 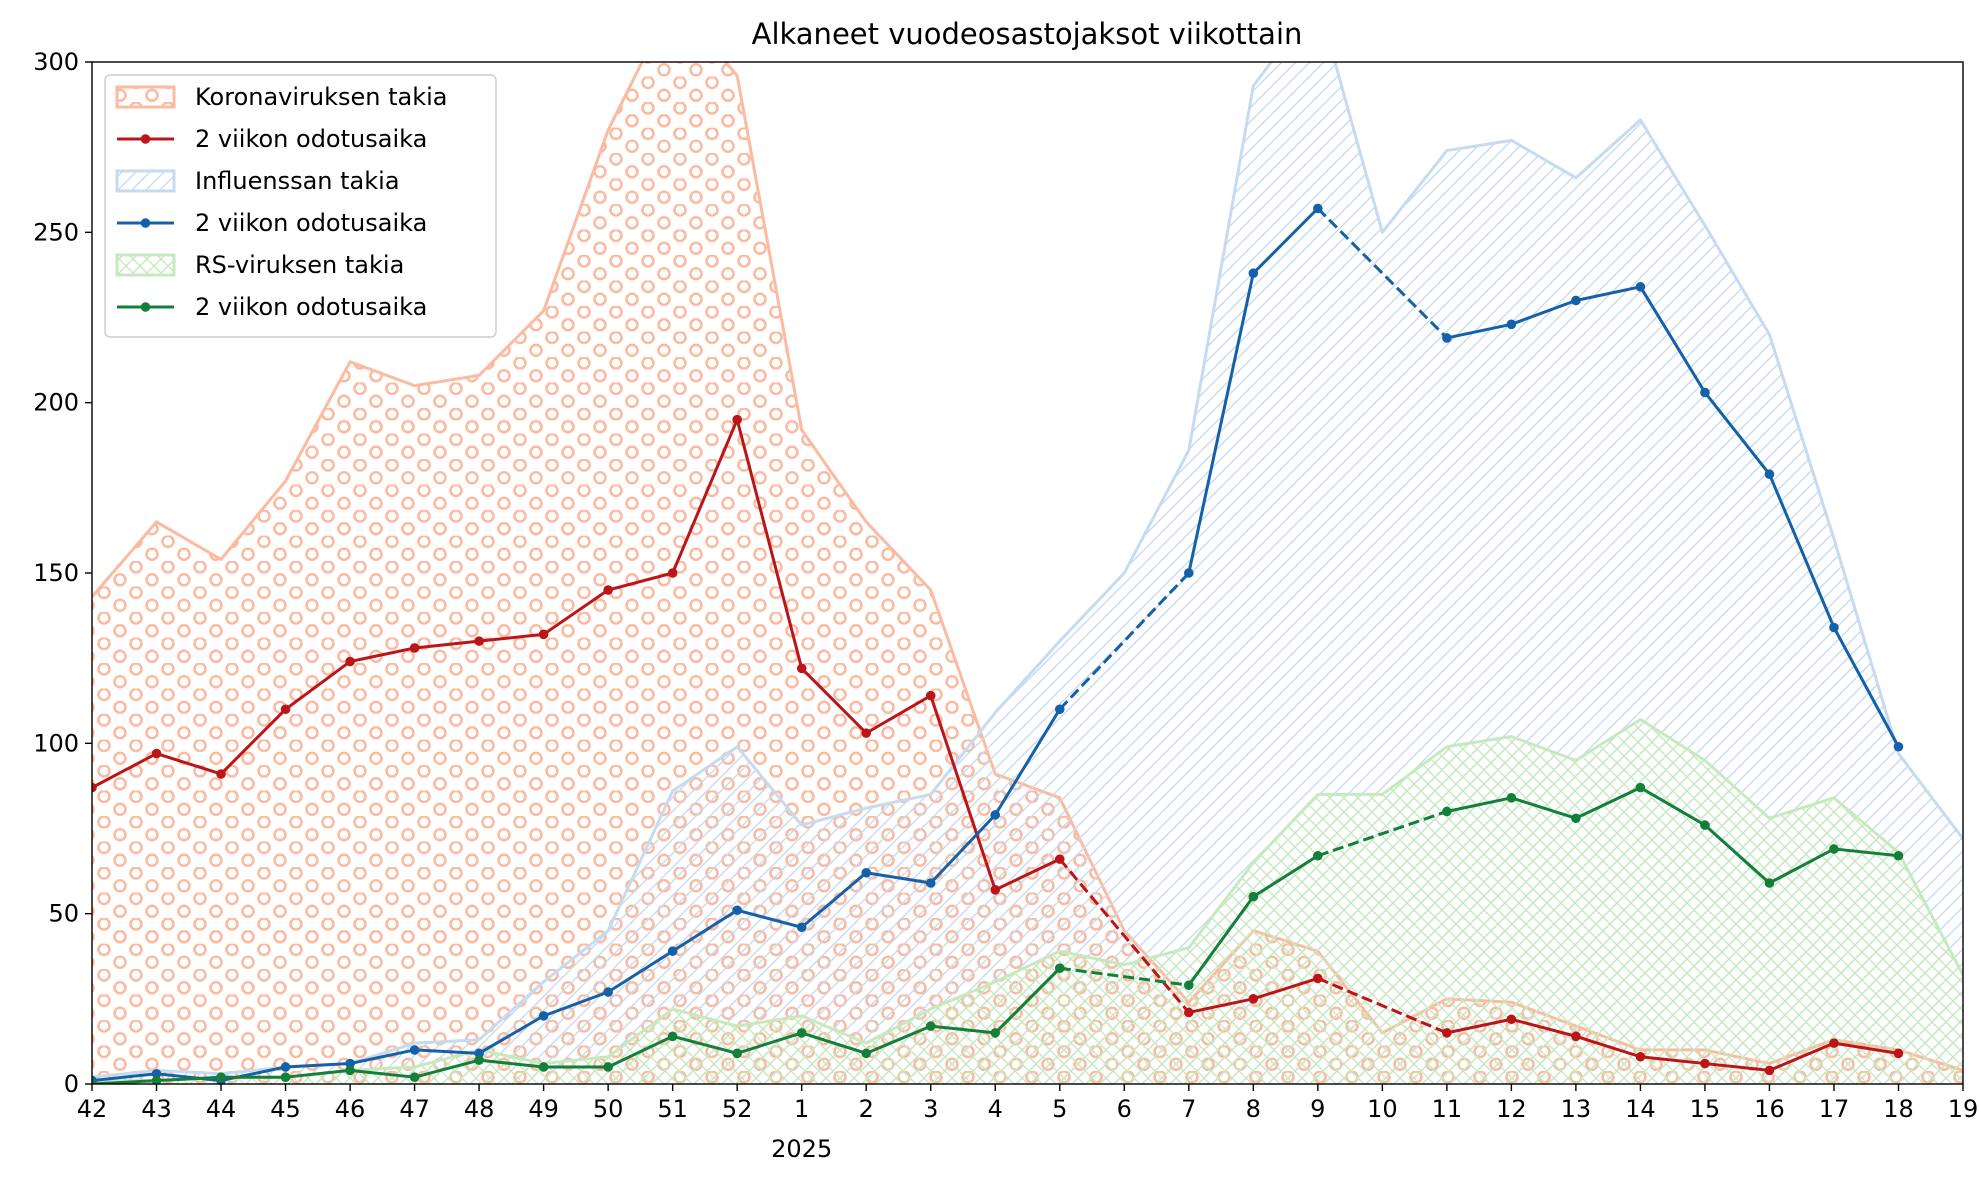 I want to click on legend-item-5-swatch, so click(x=145, y=265).